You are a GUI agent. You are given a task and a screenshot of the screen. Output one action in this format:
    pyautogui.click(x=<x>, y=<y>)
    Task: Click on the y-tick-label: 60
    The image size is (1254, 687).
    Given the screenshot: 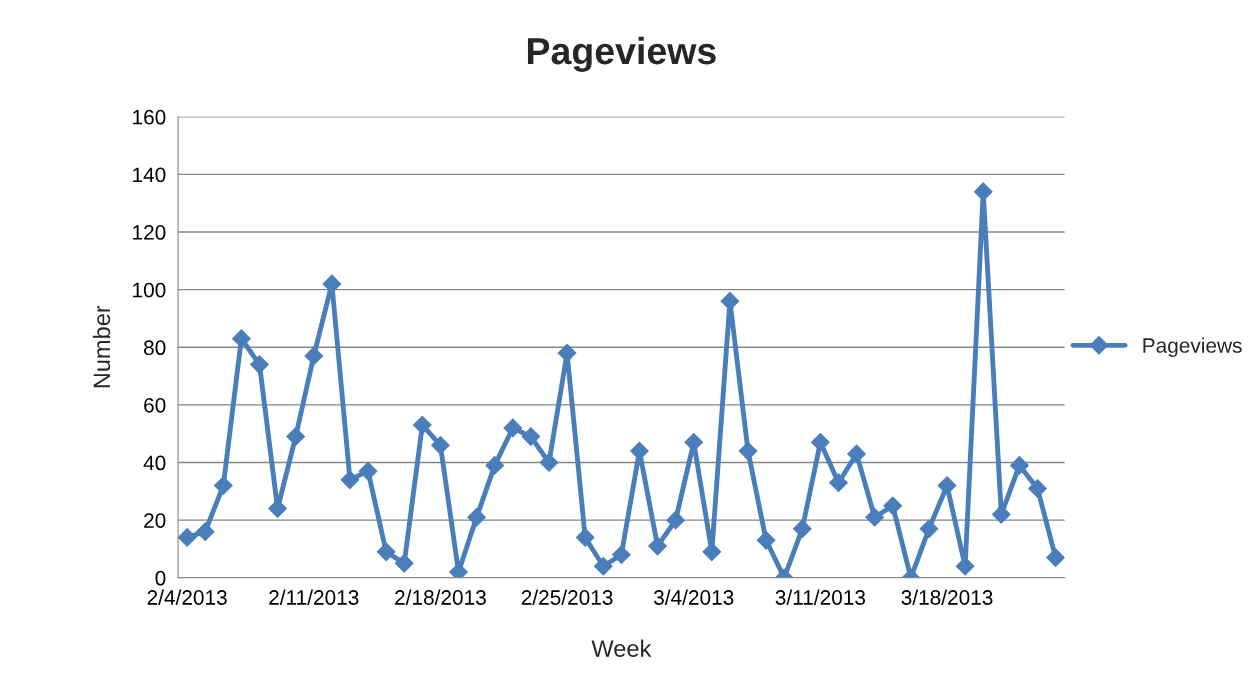 What is the action you would take?
    pyautogui.click(x=155, y=405)
    